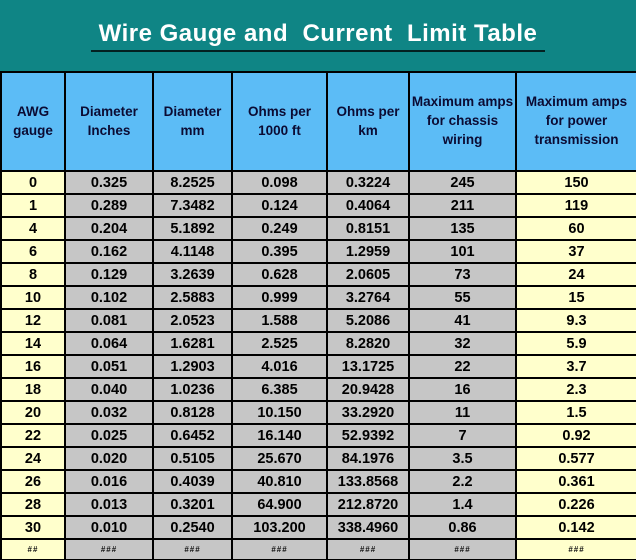  I want to click on table-row: 8 0.129 3.2639 0.628 2.0605 73 24, so click(318, 274).